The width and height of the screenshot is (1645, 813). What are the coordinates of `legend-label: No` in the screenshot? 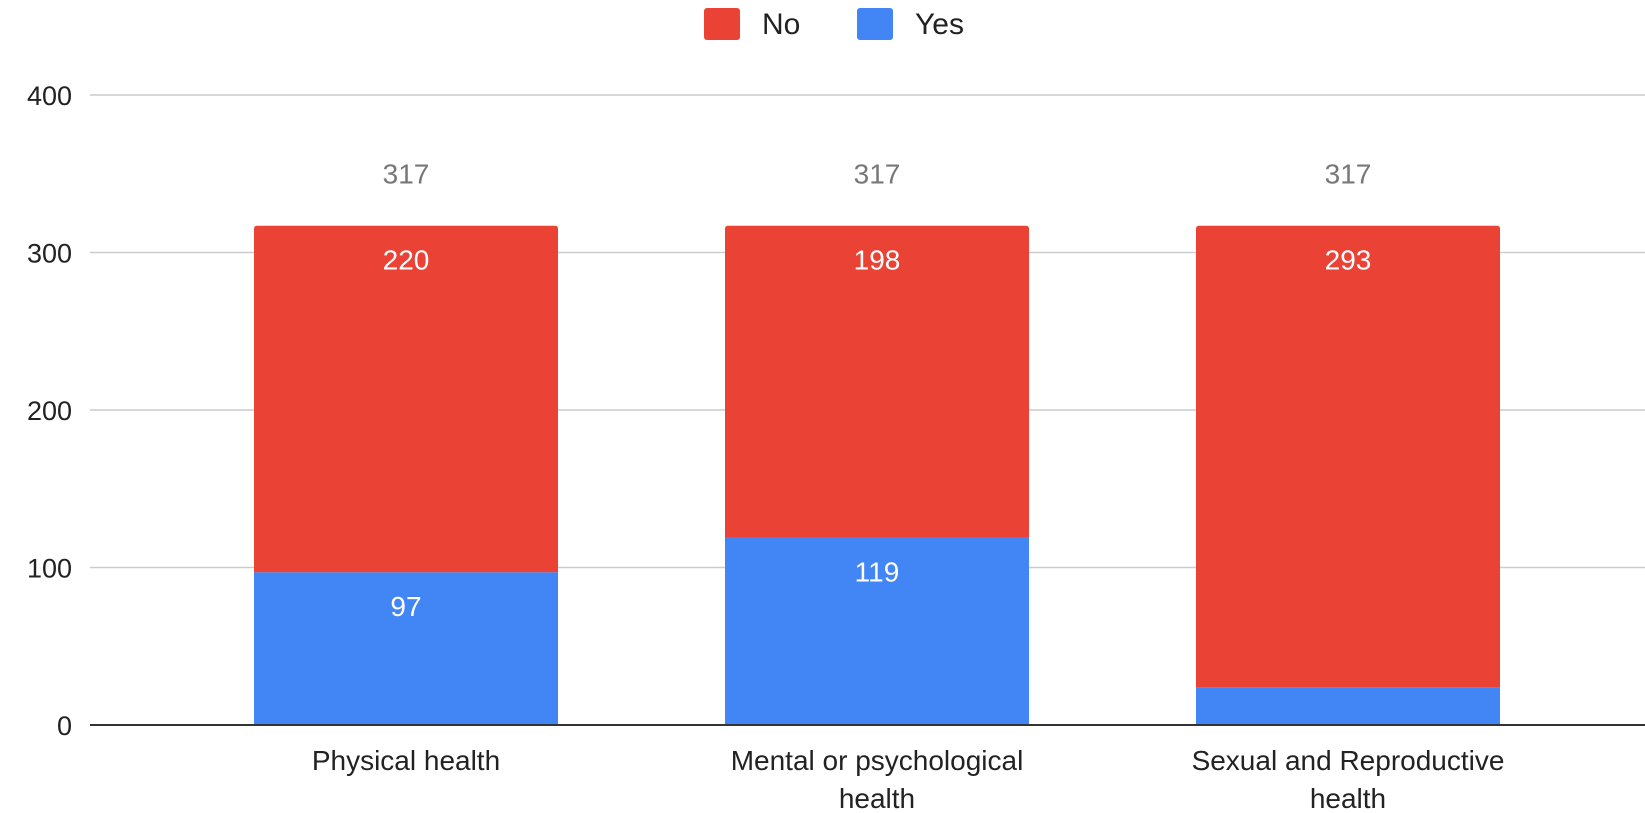 It's located at (781, 24).